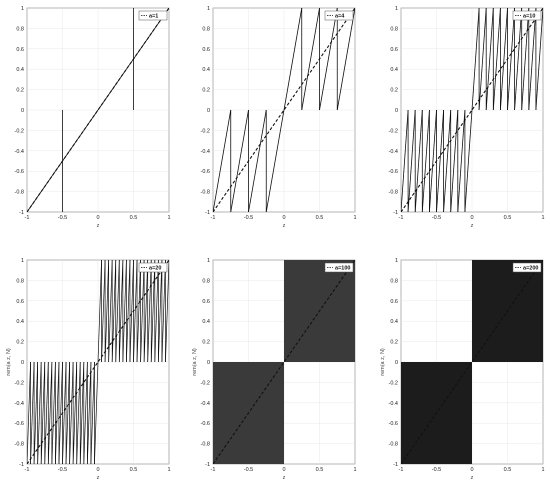 Image resolution: width=550 pixels, height=486 pixels. I want to click on x-tick-label: -0.5, so click(248, 218).